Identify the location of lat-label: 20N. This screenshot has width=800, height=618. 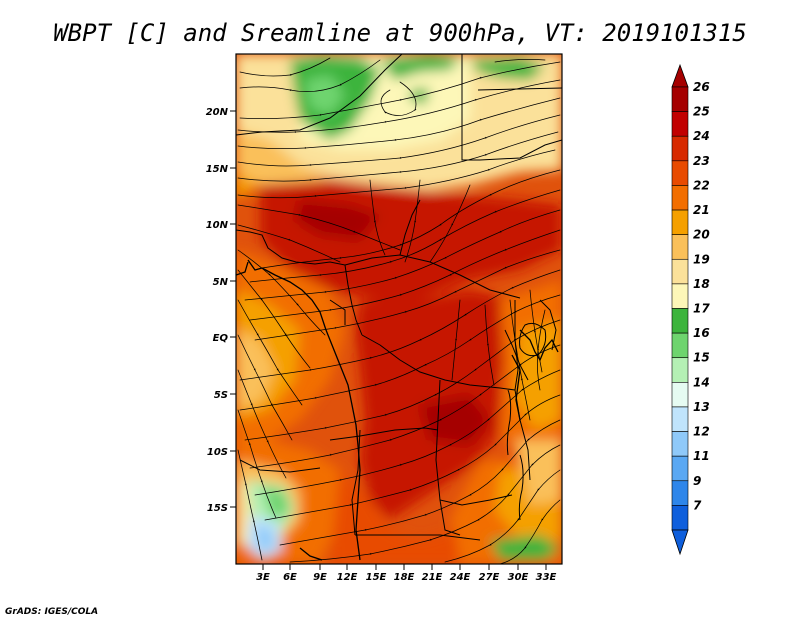
(217, 112).